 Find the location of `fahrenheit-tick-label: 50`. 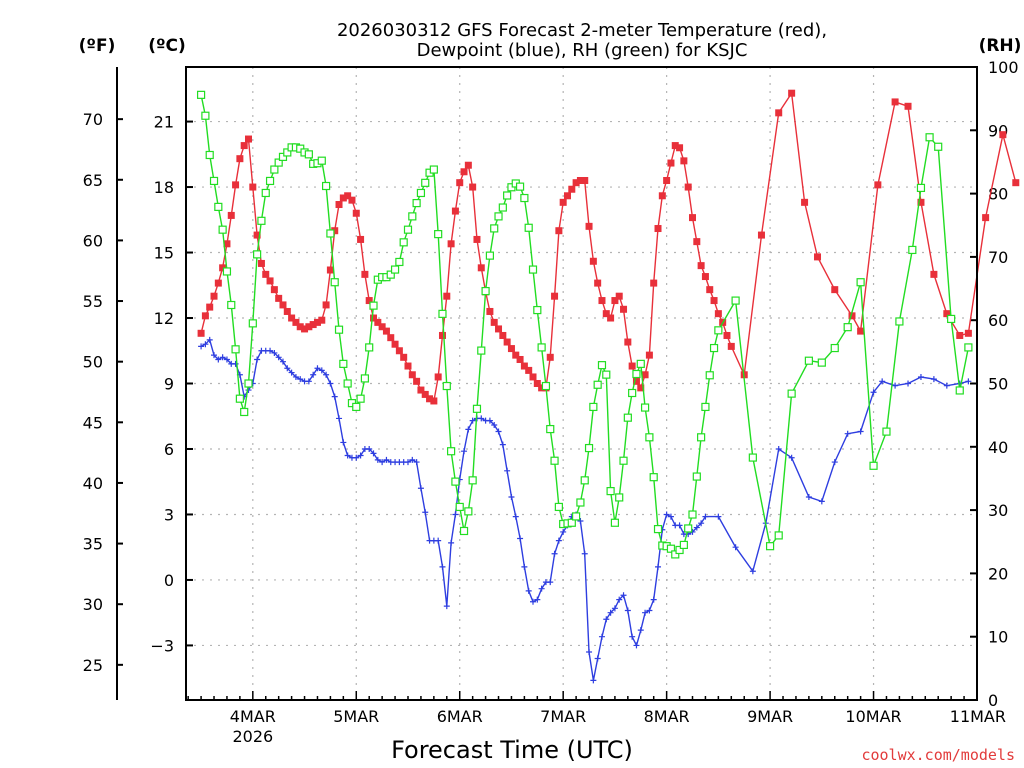

fahrenheit-tick-label: 50 is located at coordinates (93, 362).